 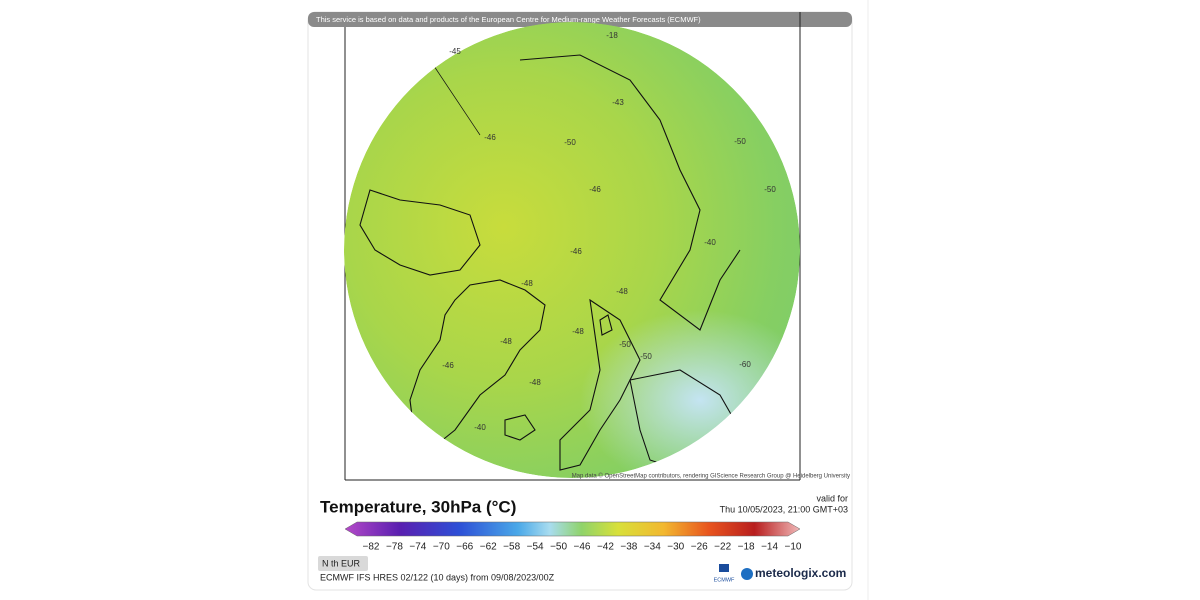 What do you see at coordinates (488, 547) in the screenshot?
I see `colorbar-tick-label: −62` at bounding box center [488, 547].